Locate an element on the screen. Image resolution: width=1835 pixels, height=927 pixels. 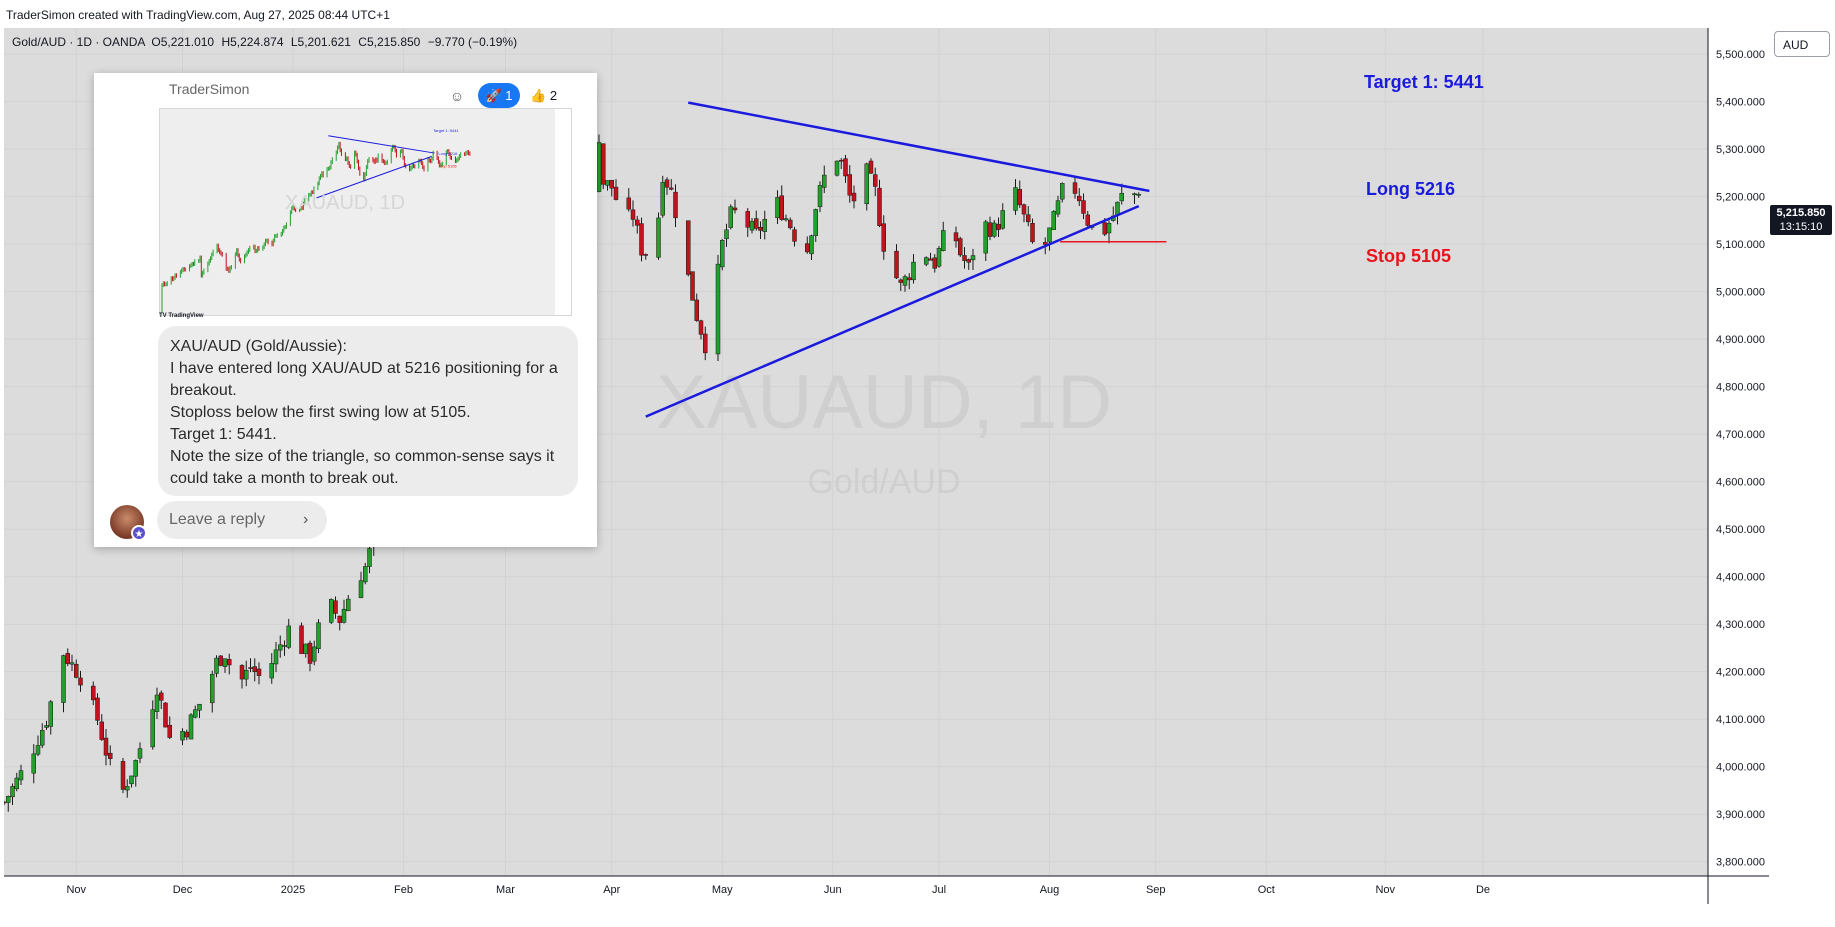
y-tick-label: 5,400.000 is located at coordinates (1740, 103).